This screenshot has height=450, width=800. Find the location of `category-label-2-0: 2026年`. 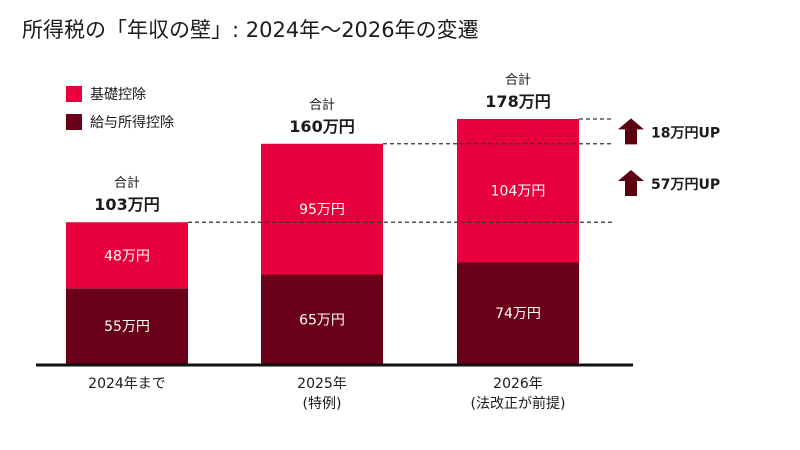

category-label-2-0: 2026年 is located at coordinates (518, 384).